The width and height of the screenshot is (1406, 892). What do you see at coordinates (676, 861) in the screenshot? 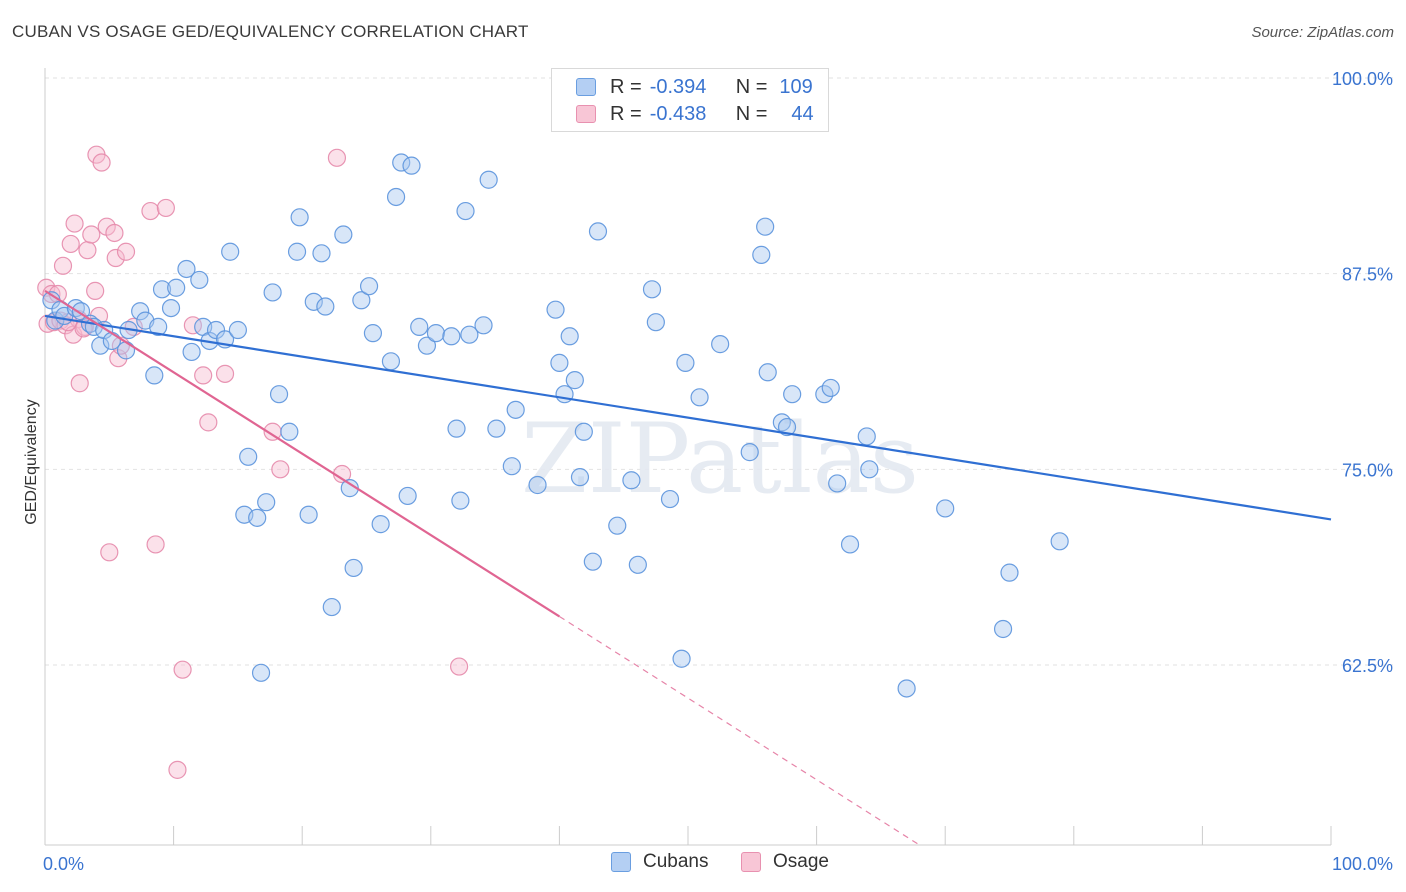
I see `cubans-legend-label: Cubans` at bounding box center [676, 861].